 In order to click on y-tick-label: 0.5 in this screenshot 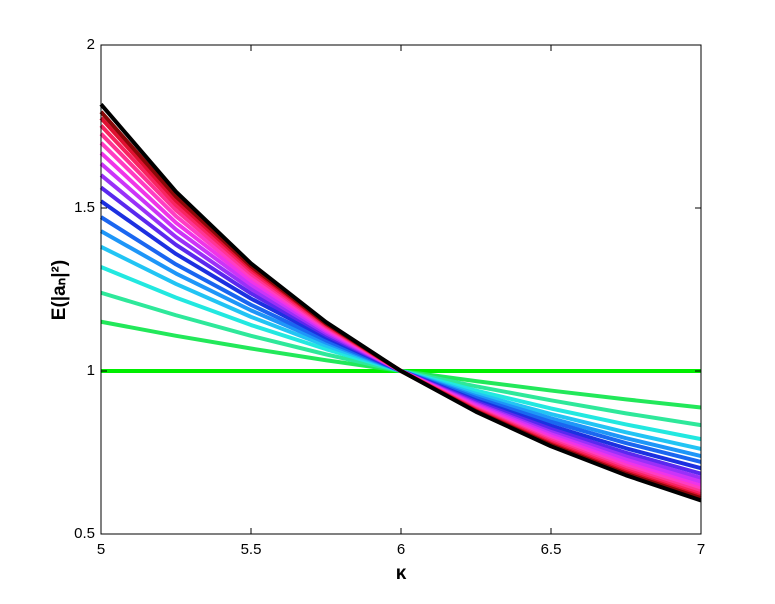, I will do `click(84, 533)`.